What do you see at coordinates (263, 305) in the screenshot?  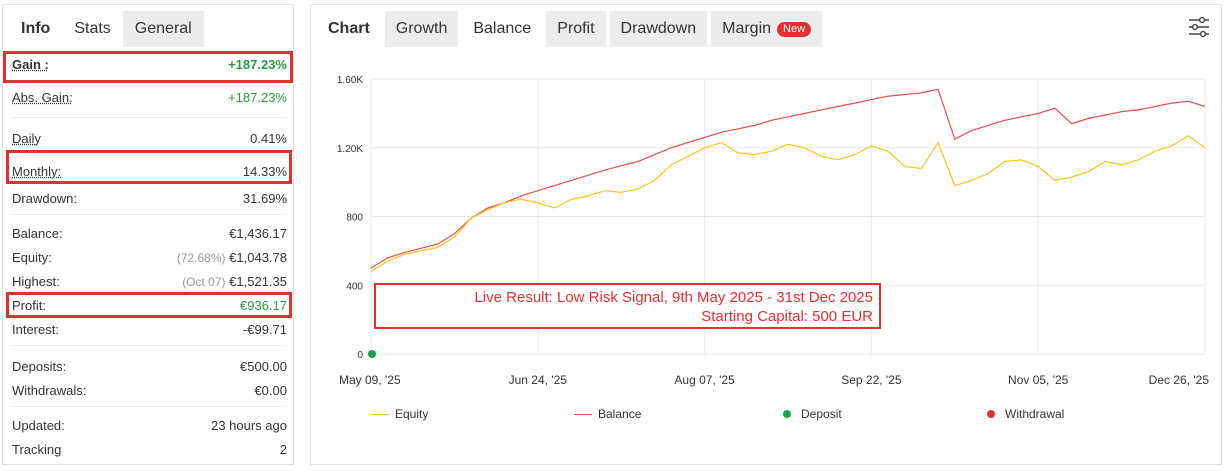 I see `profit-value: €936.17` at bounding box center [263, 305].